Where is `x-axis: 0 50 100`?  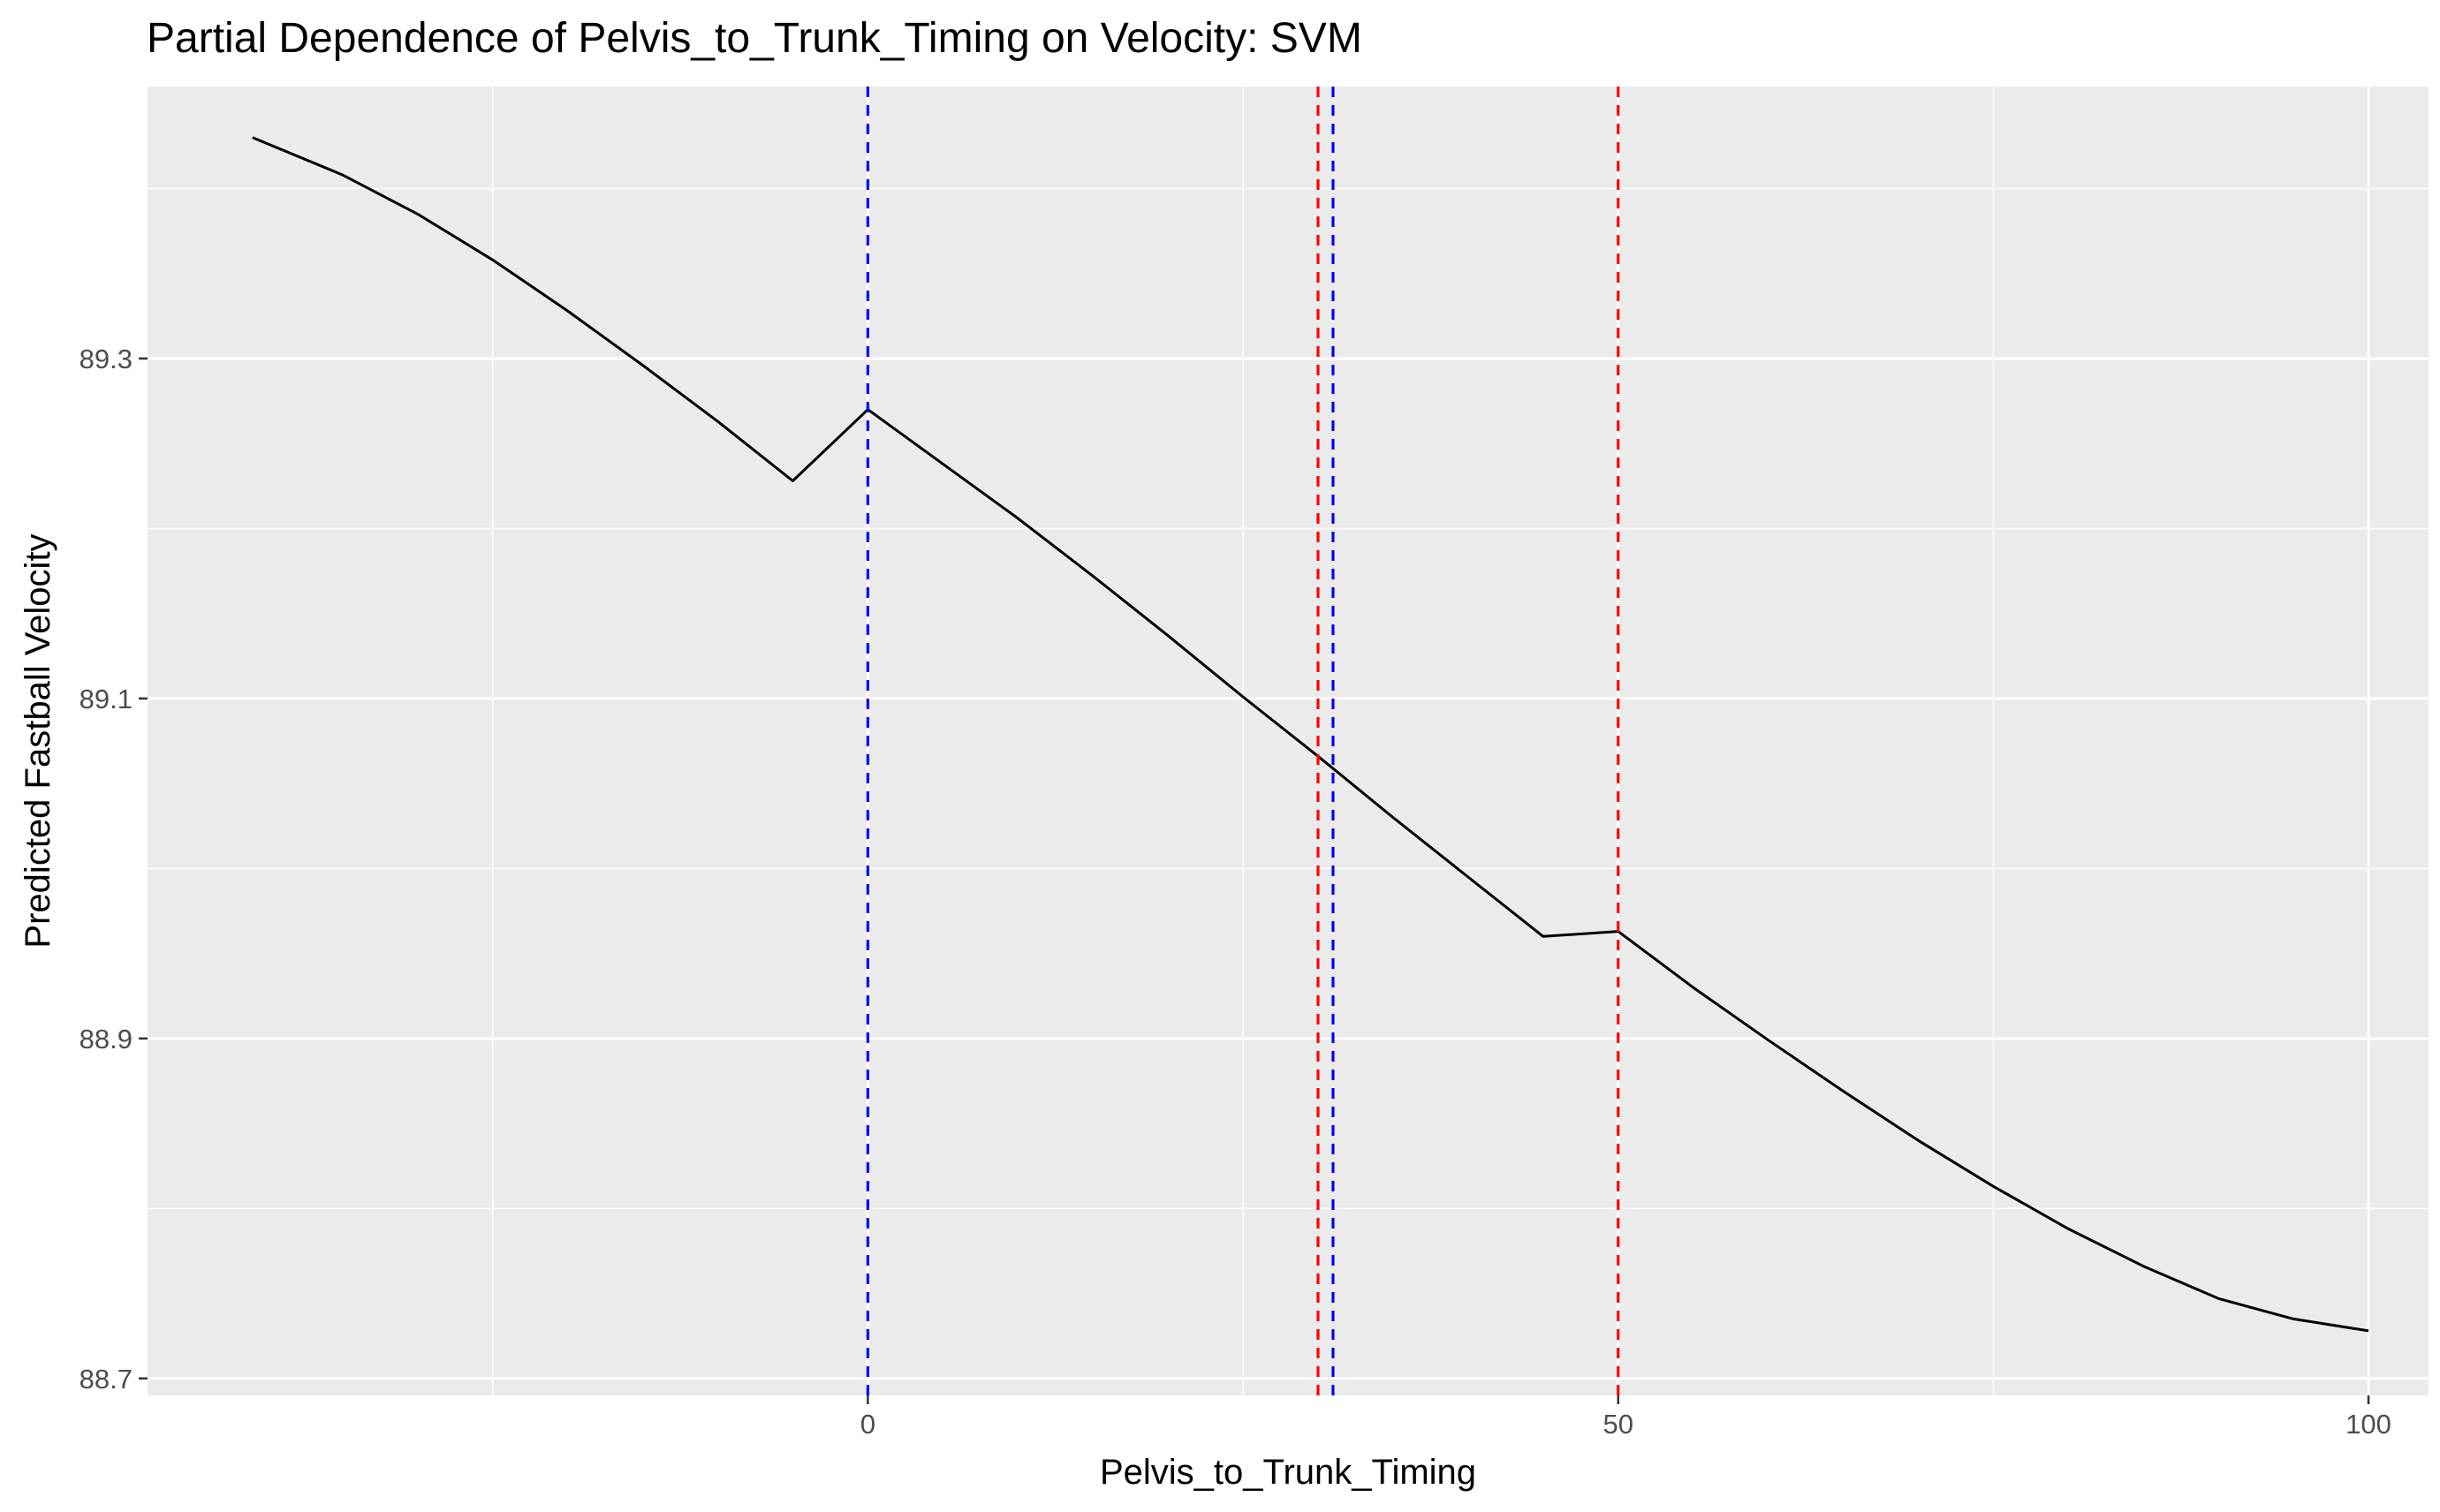
x-axis: 0 50 100 is located at coordinates (1625, 1417).